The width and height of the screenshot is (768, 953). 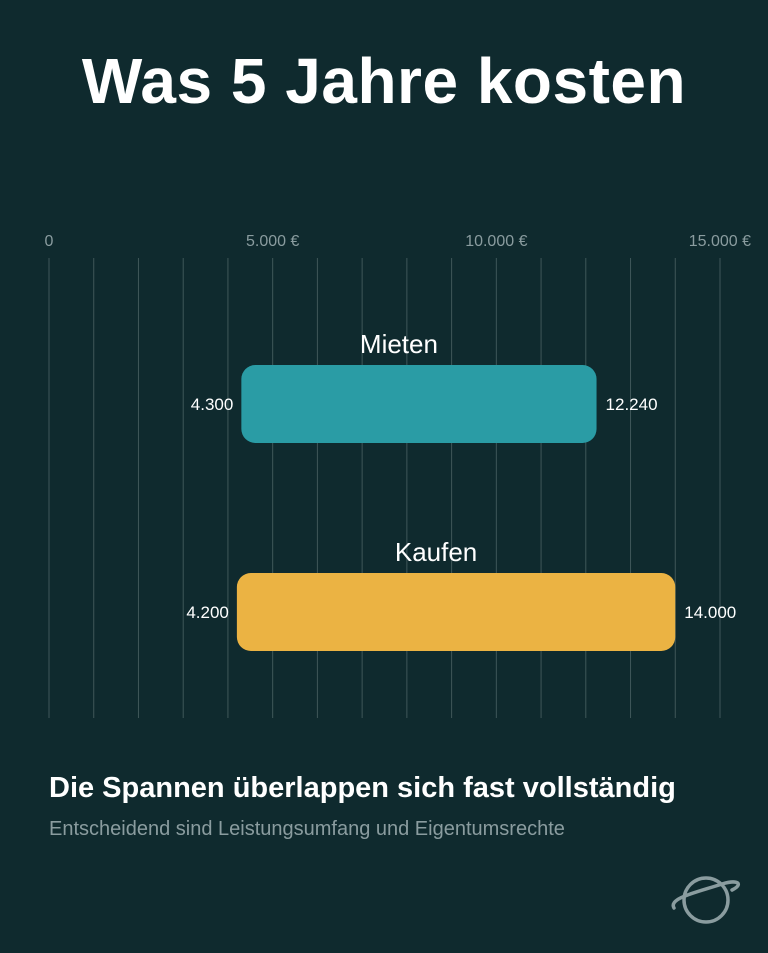 What do you see at coordinates (49, 241) in the screenshot?
I see `x-tick-label: 0` at bounding box center [49, 241].